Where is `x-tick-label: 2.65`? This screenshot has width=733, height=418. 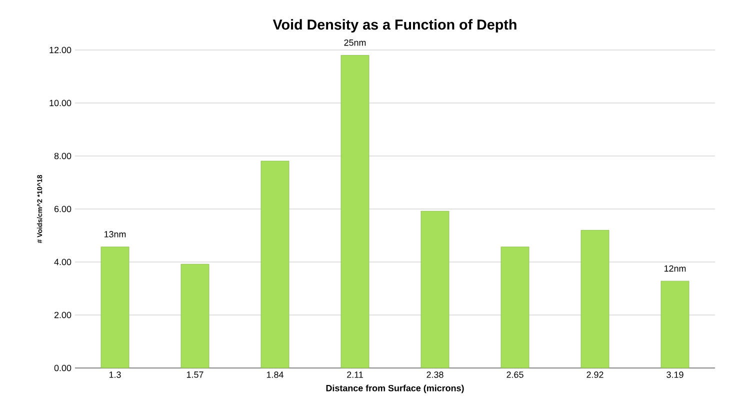
x-tick-label: 2.65 is located at coordinates (515, 375).